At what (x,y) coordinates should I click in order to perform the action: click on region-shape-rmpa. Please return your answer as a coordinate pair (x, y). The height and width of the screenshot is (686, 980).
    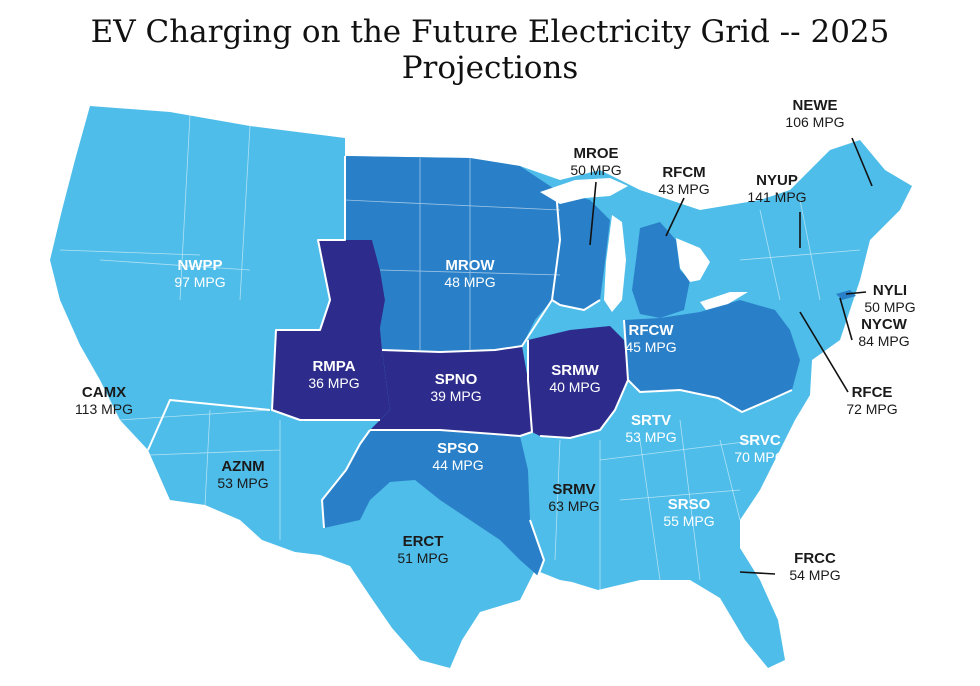
    Looking at the image, I should click on (331, 330).